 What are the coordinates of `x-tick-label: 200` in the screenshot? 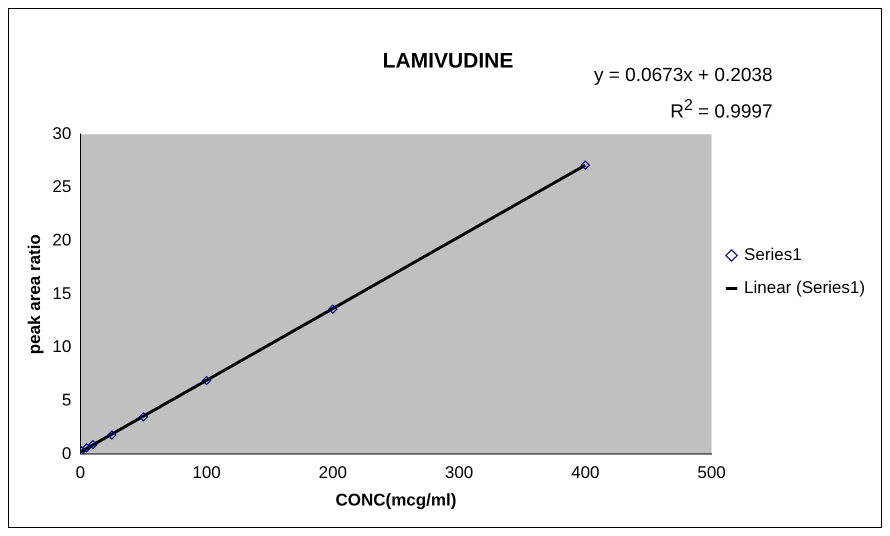 It's located at (332, 472).